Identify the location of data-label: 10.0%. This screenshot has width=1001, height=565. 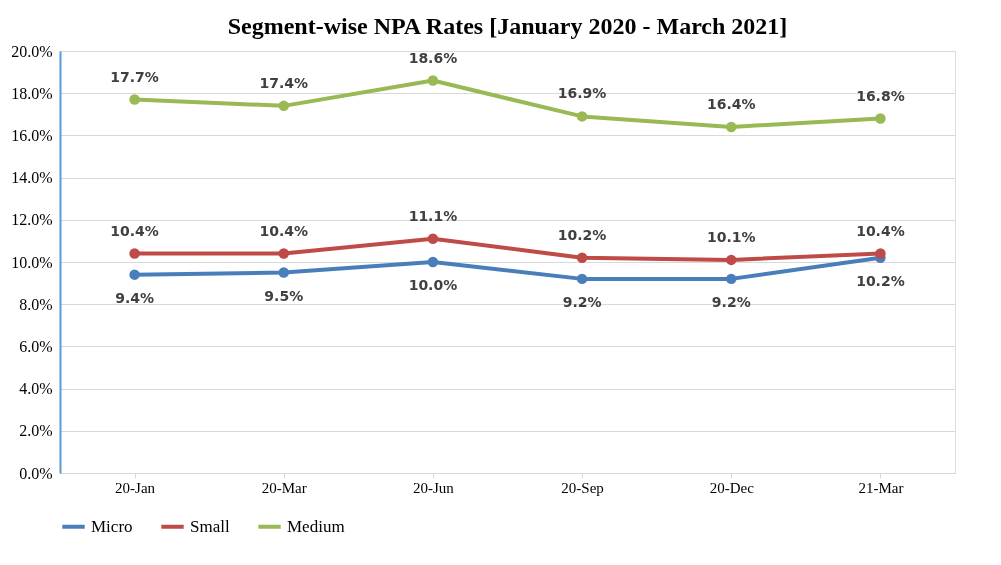
(433, 285).